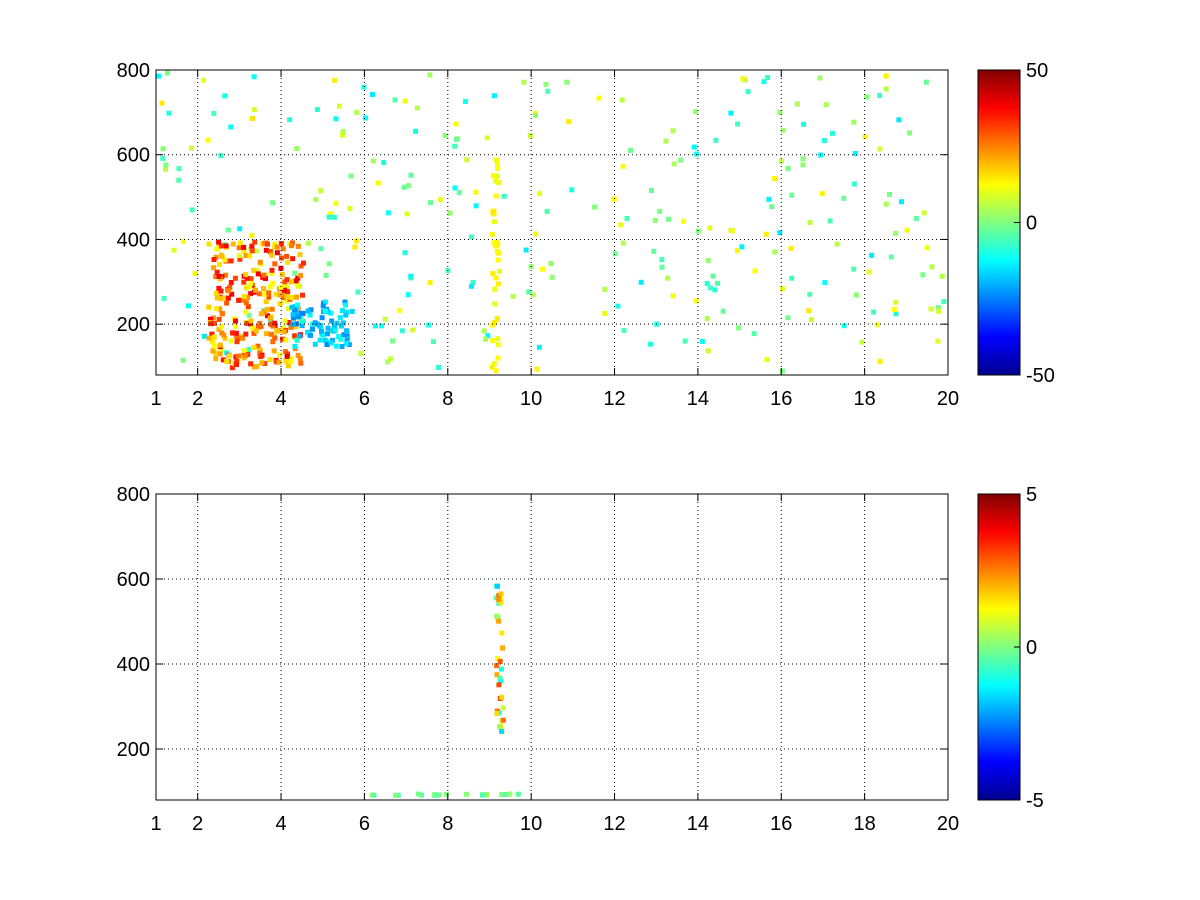 The height and width of the screenshot is (900, 1200). What do you see at coordinates (865, 824) in the screenshot?
I see `x-tick-label: 18` at bounding box center [865, 824].